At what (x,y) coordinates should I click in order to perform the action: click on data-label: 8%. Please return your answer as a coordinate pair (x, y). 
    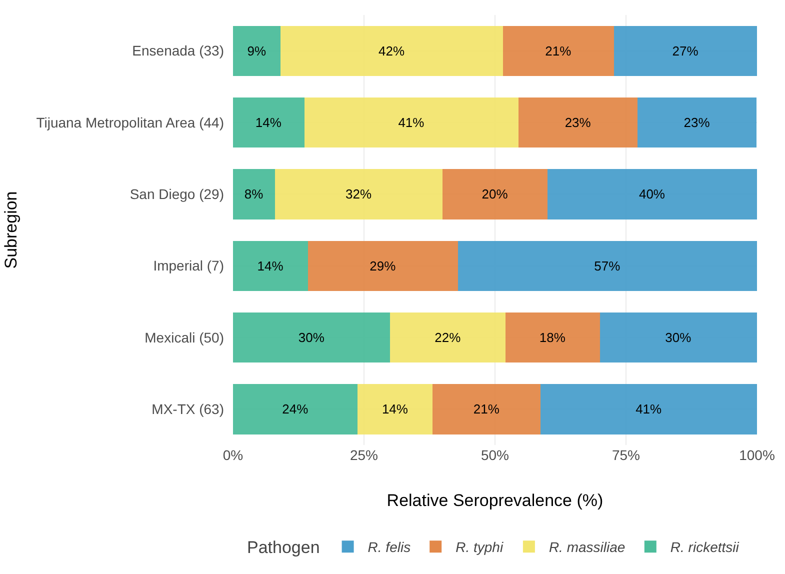
    Looking at the image, I should click on (254, 194).